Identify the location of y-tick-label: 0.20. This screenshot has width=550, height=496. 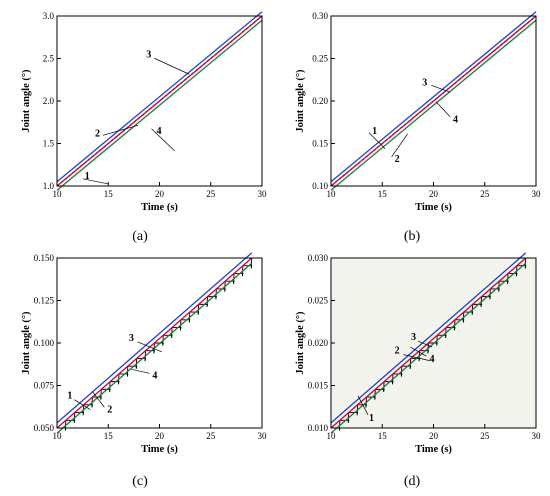
(320, 101).